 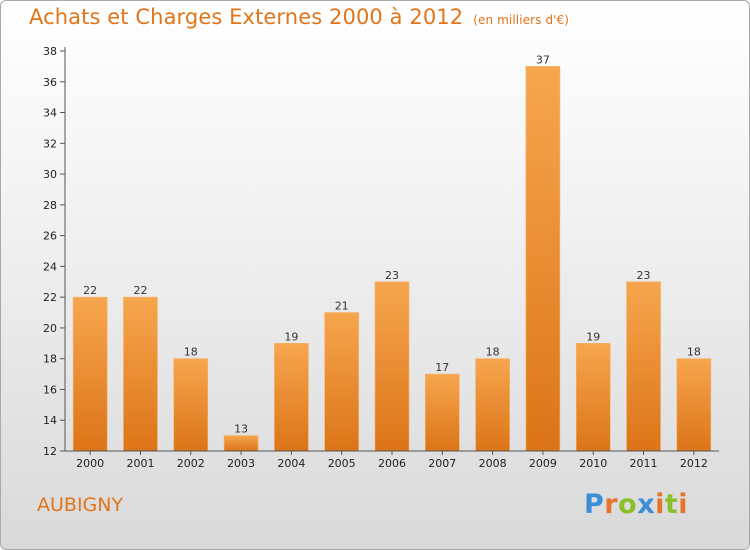 What do you see at coordinates (593, 336) in the screenshot?
I see `data-label-2010: 19` at bounding box center [593, 336].